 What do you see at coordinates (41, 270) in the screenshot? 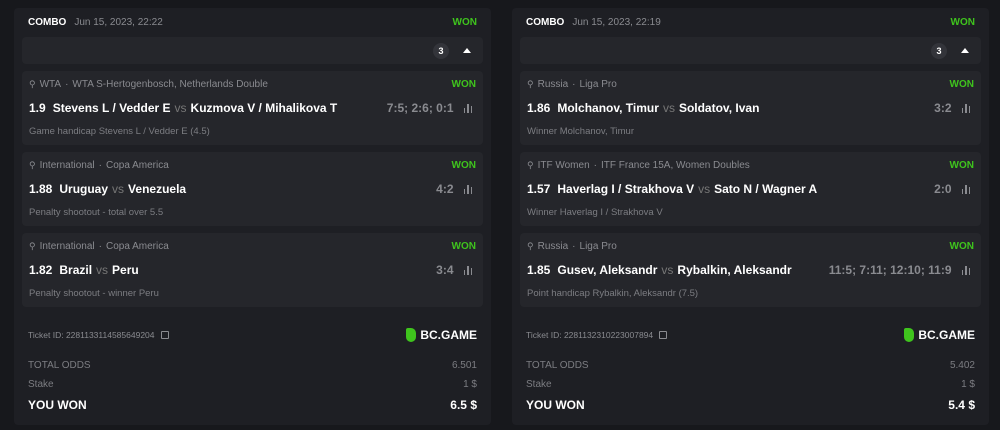
I see `leg-odds: 1.82` at bounding box center [41, 270].